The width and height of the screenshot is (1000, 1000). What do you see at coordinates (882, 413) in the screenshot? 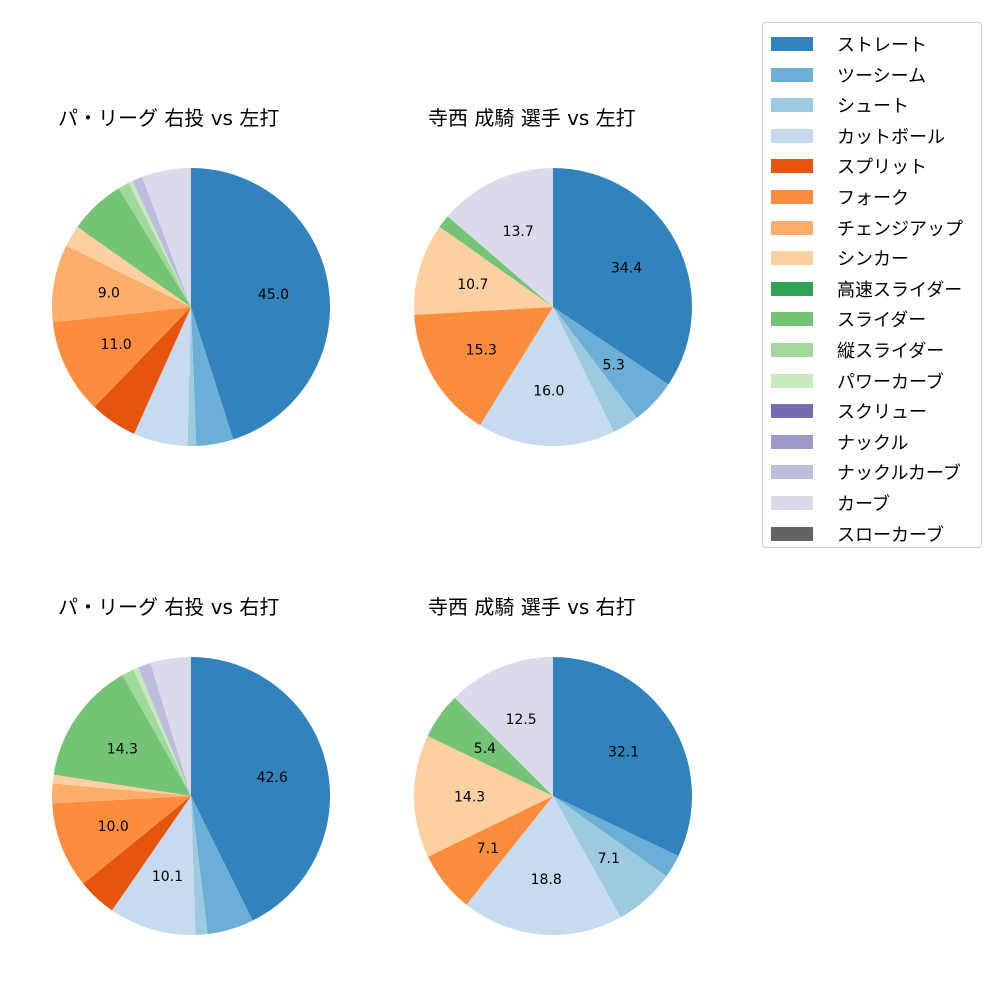
I see `legend-label: スクリュー` at bounding box center [882, 413].